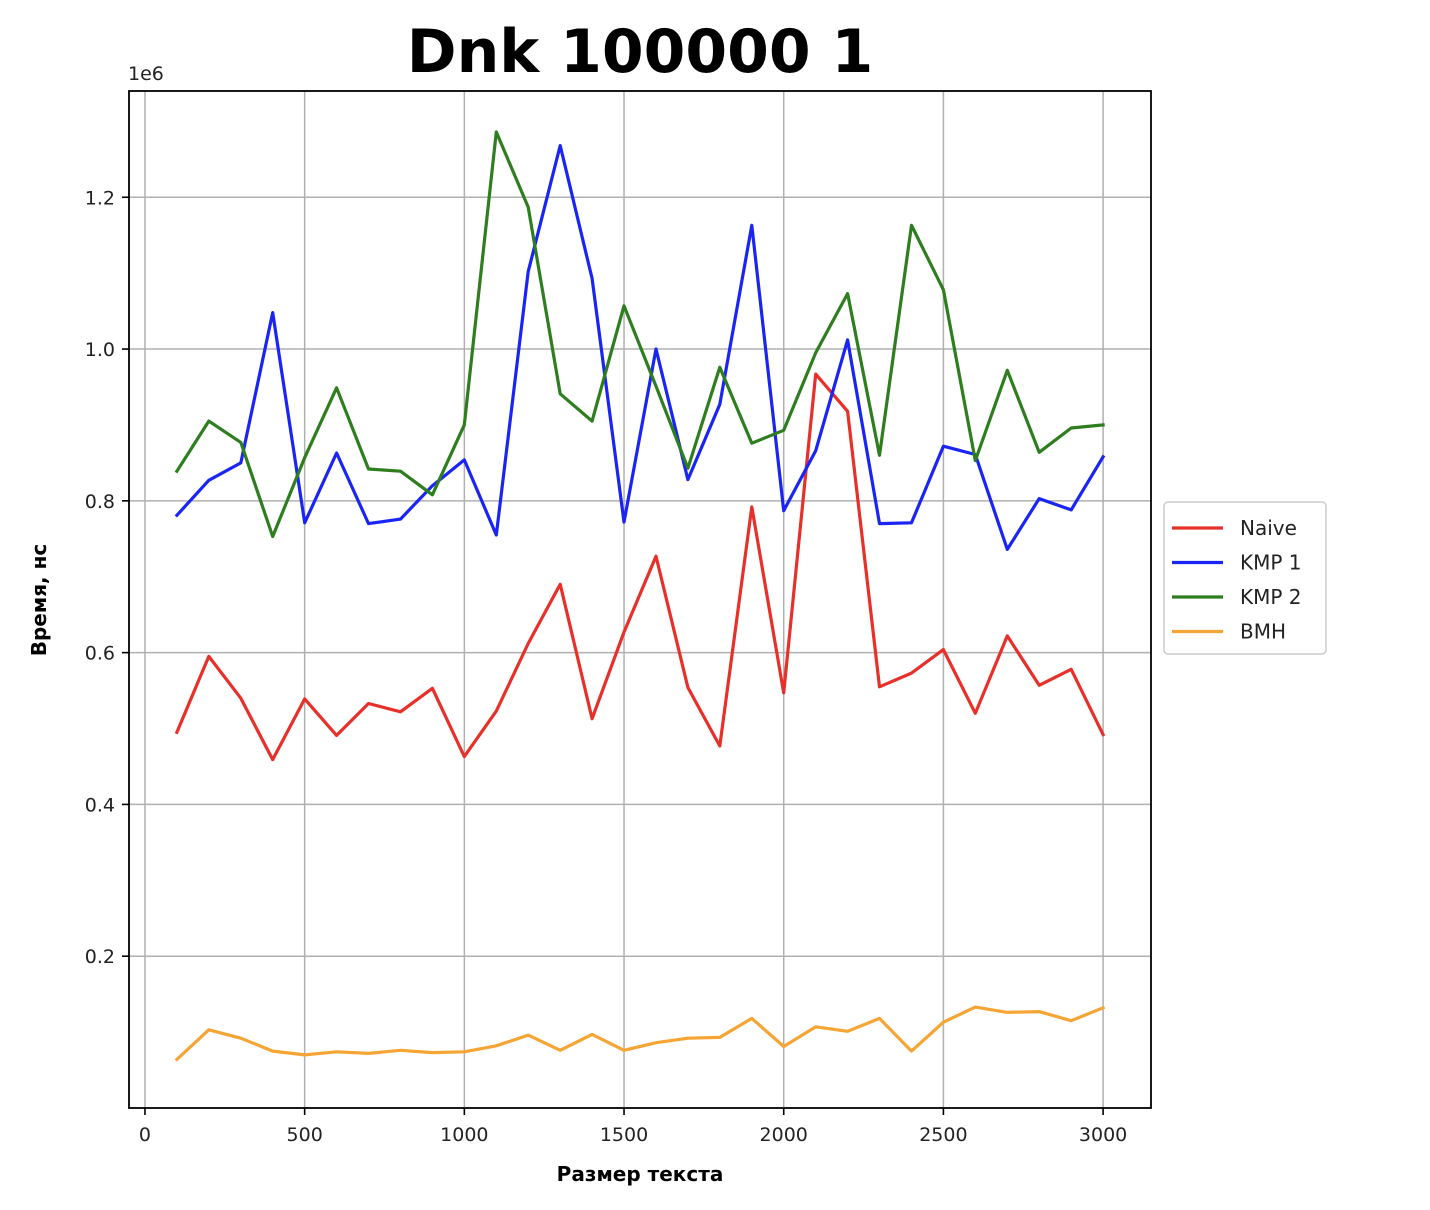 The image size is (1430, 1210). Describe the element at coordinates (146, 74) in the screenshot. I see `y-axis-scale-label: 1e6` at that location.